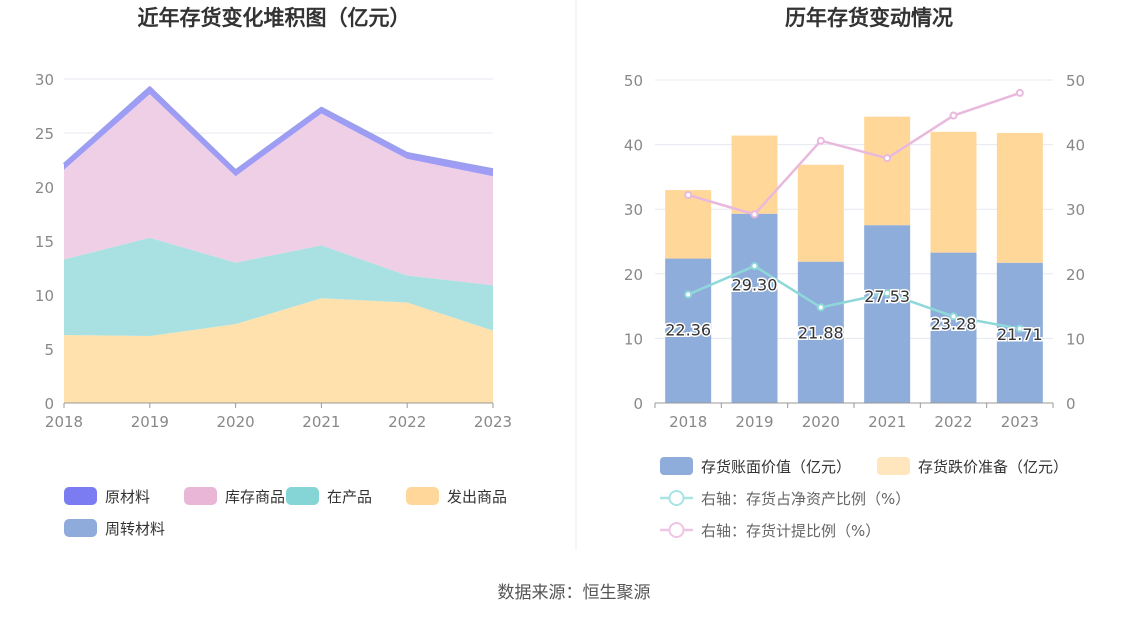 This screenshot has height=623, width=1148. What do you see at coordinates (633, 81) in the screenshot?
I see `right-y-tick-label: 50` at bounding box center [633, 81].